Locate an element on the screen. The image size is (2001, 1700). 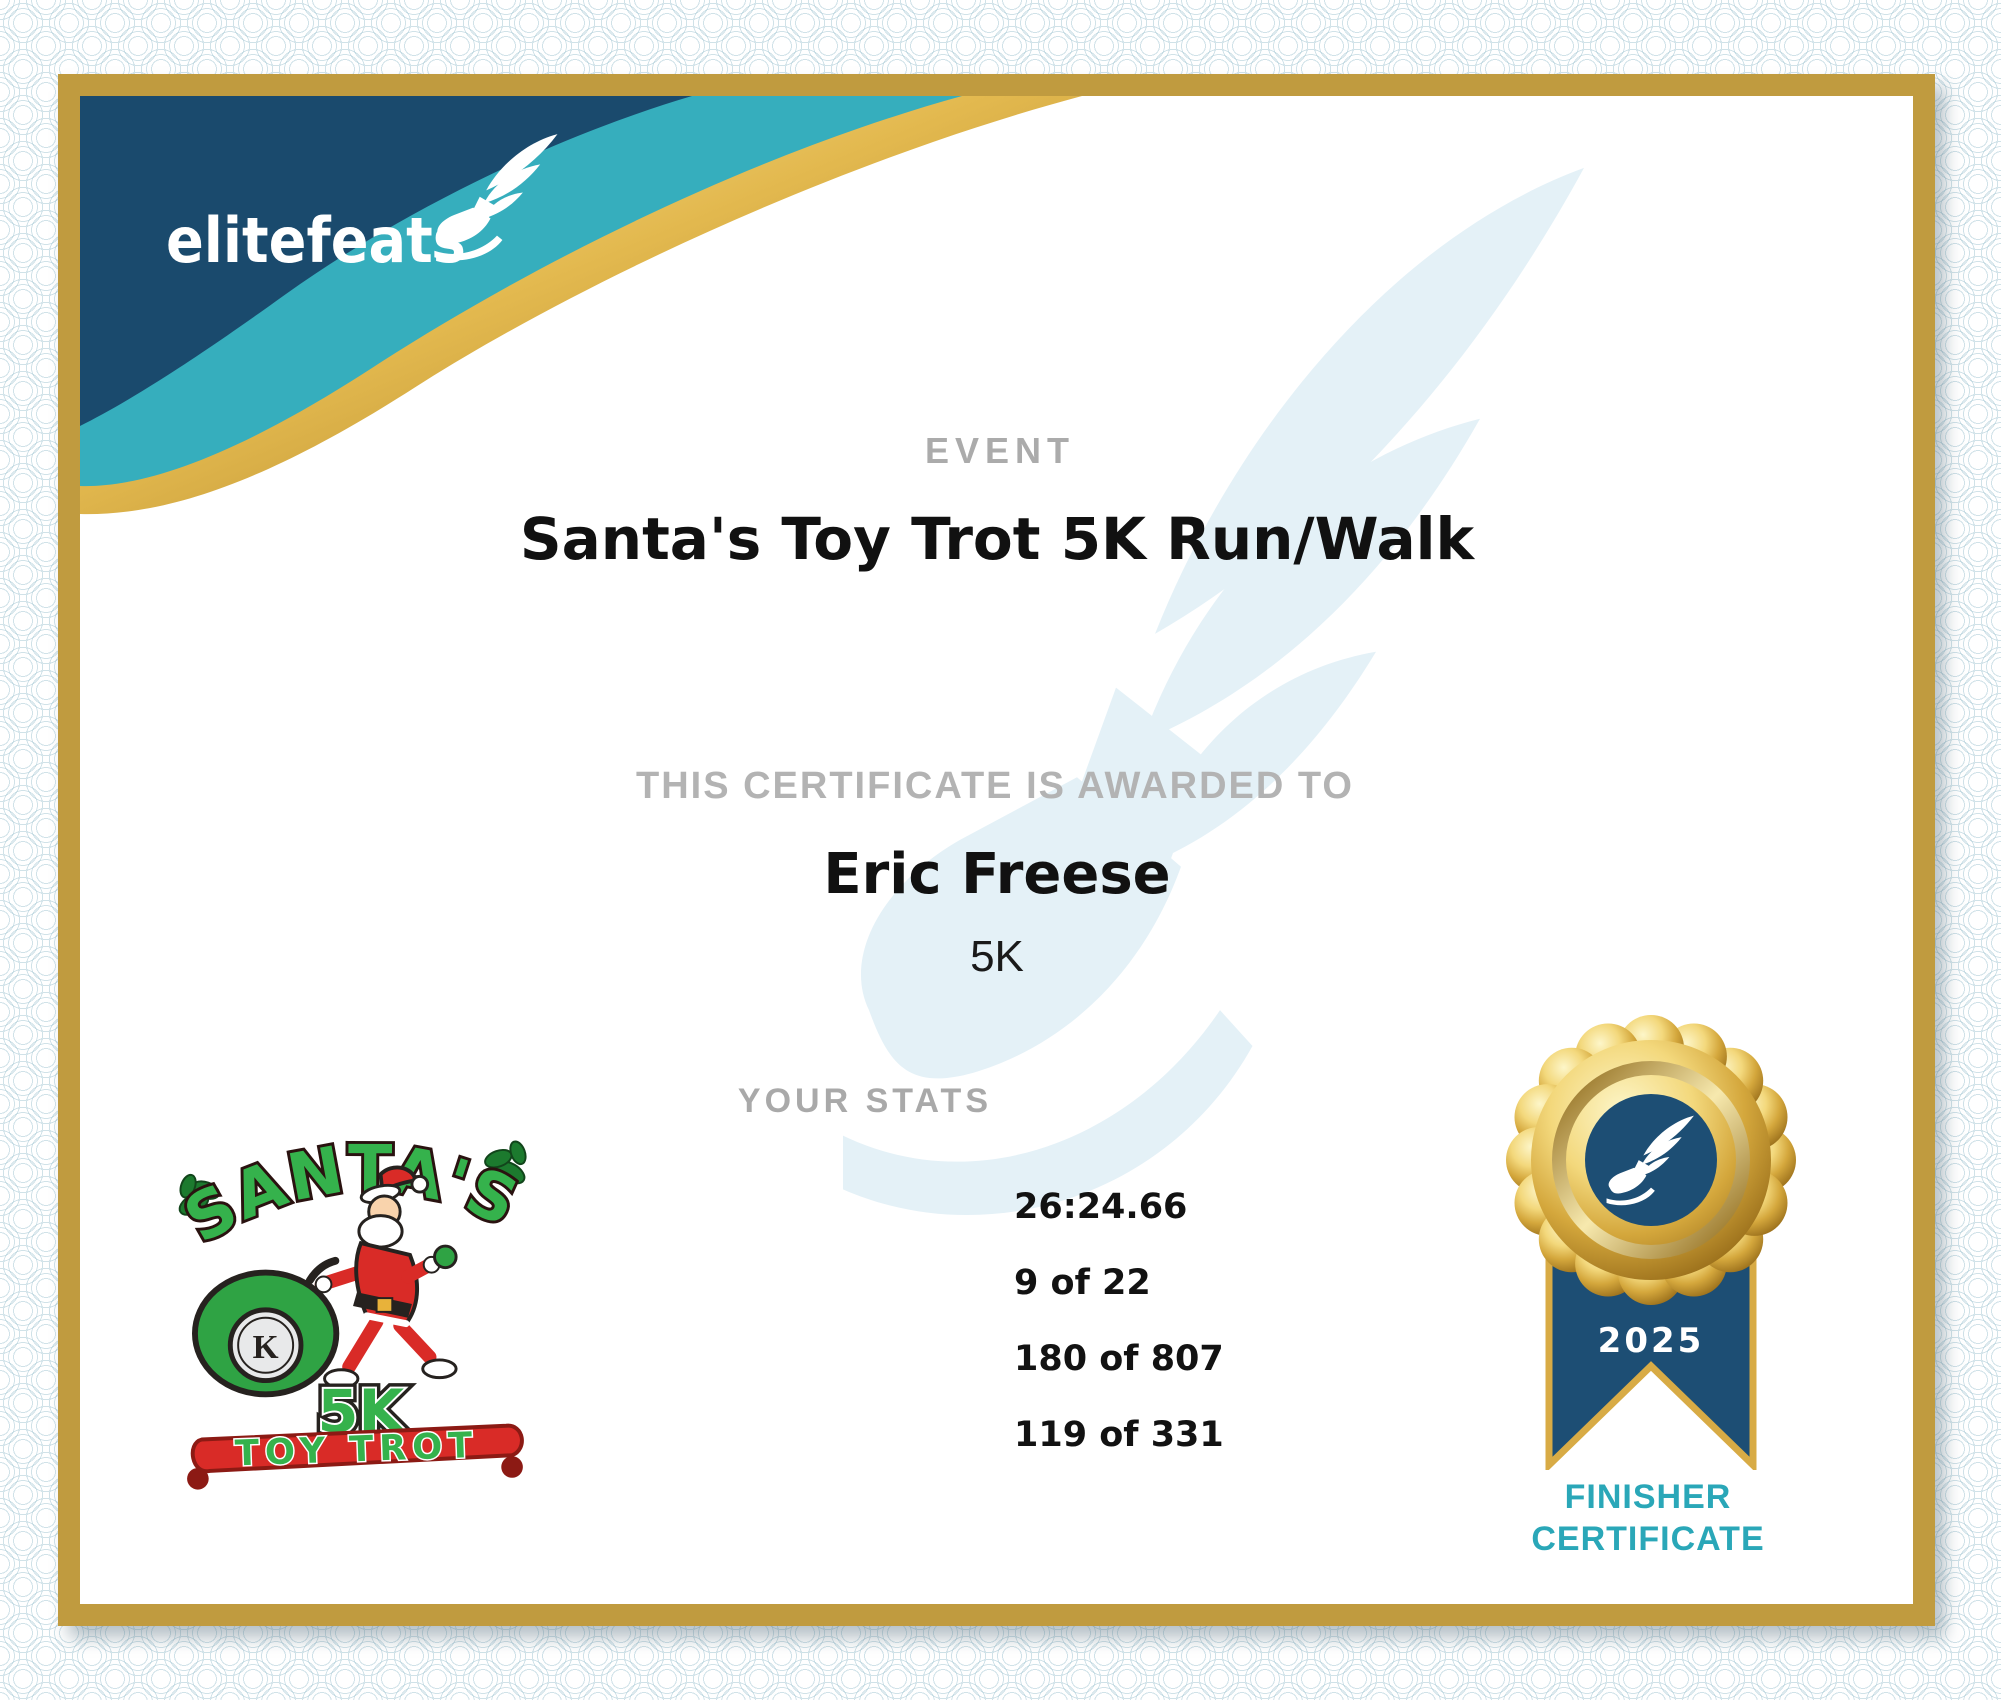
stat-value: 9 of 22 is located at coordinates (1082, 1283).